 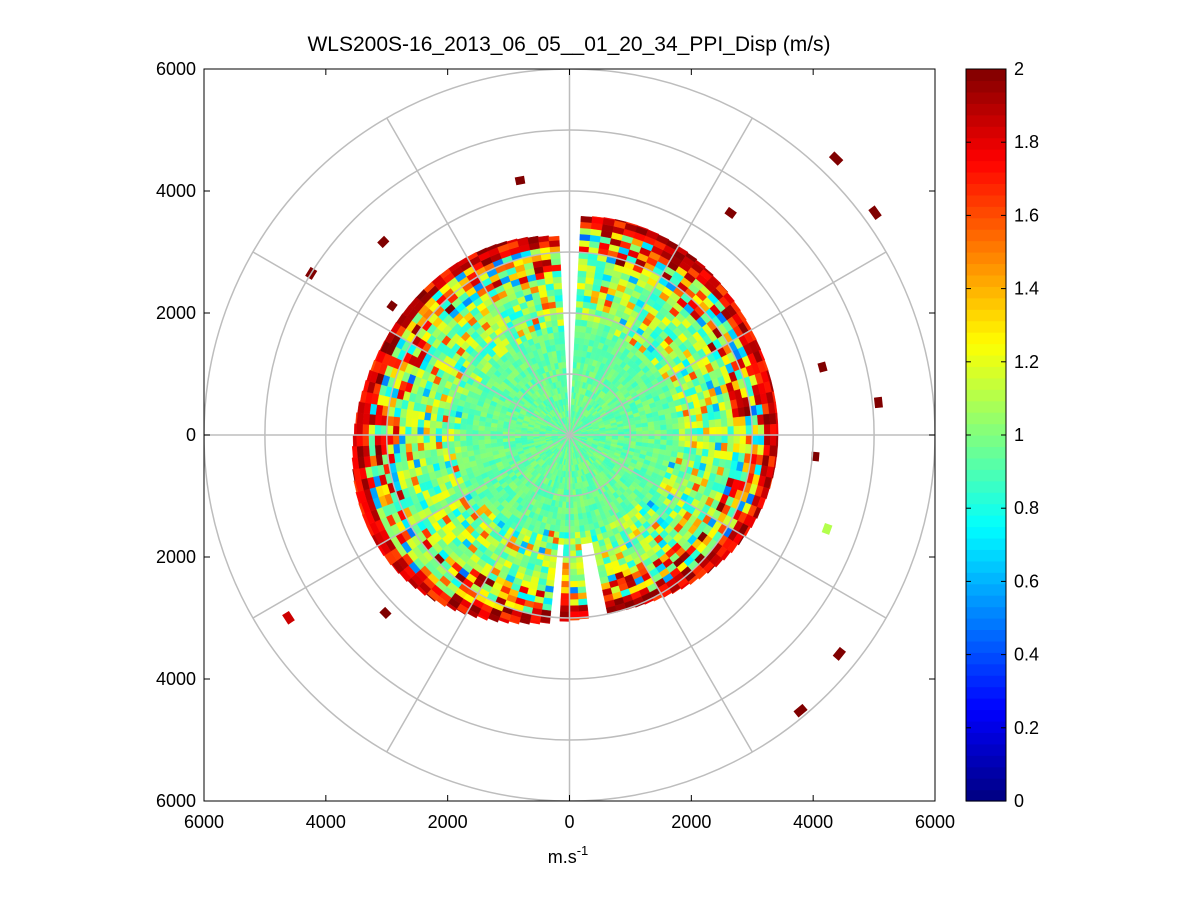 What do you see at coordinates (562, 857) in the screenshot?
I see `x-axis-label-base: m.s` at bounding box center [562, 857].